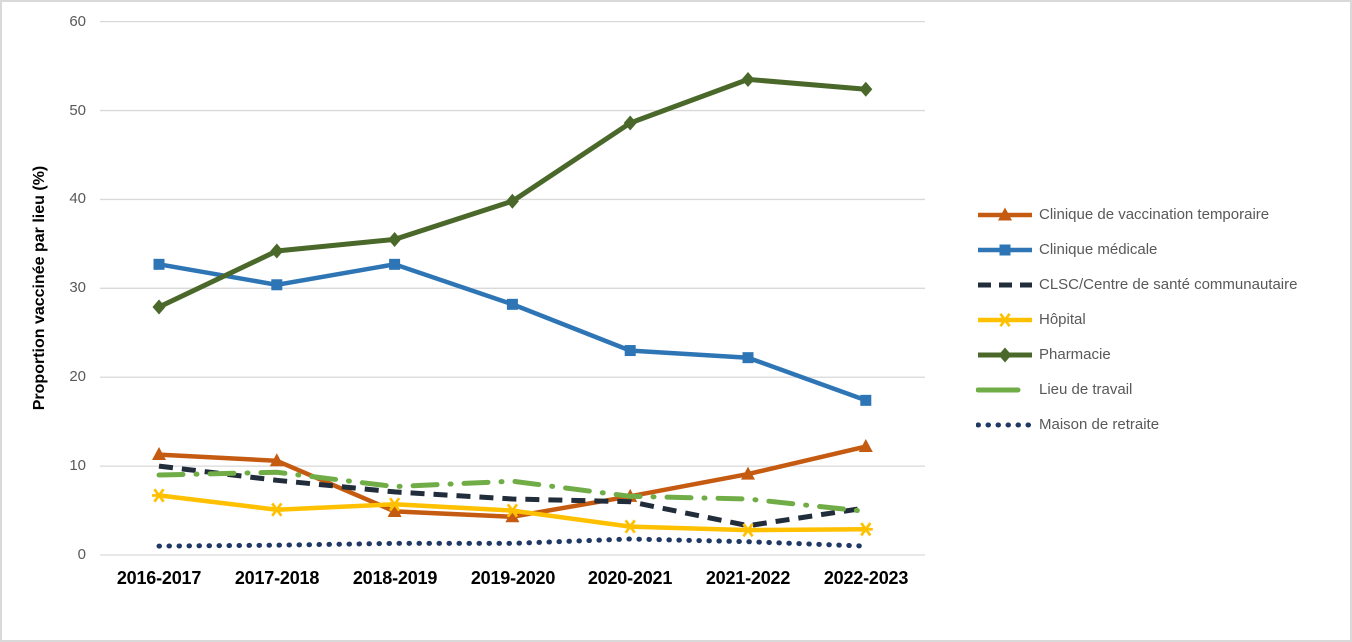  Describe the element at coordinates (1062, 319) in the screenshot. I see `legend-label: Hôpital` at that location.